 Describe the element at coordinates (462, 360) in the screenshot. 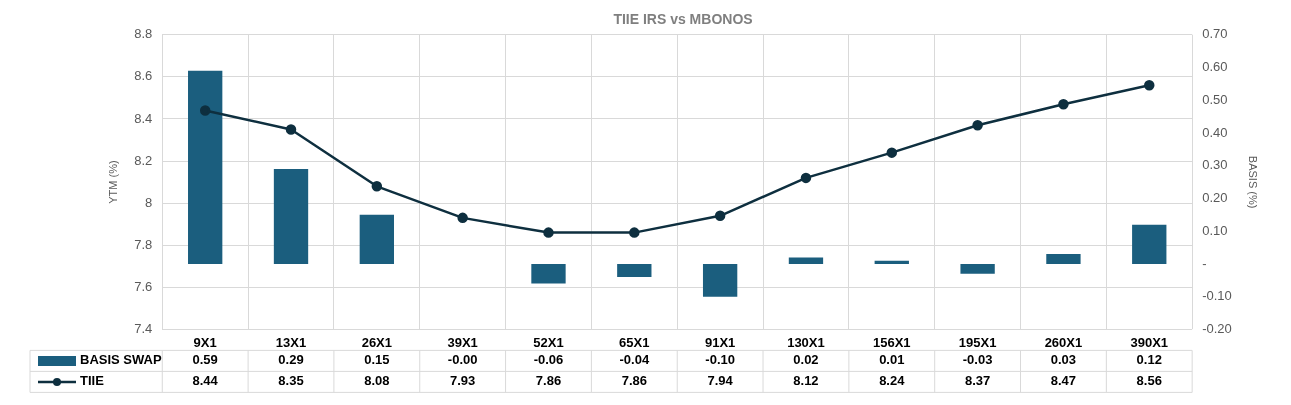

I see `data-label: -0.00` at that location.